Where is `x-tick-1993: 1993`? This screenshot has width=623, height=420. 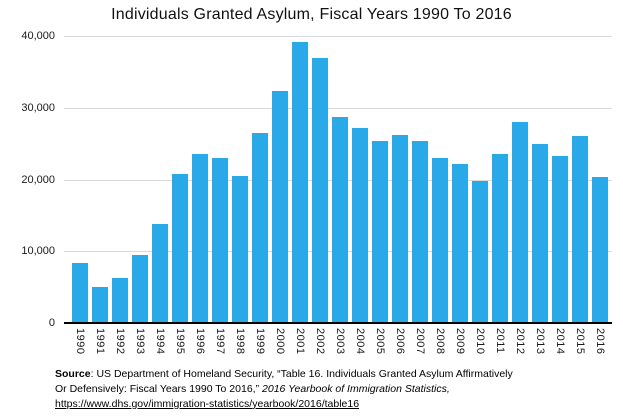
x-tick-1993: 1993 is located at coordinates (140, 341).